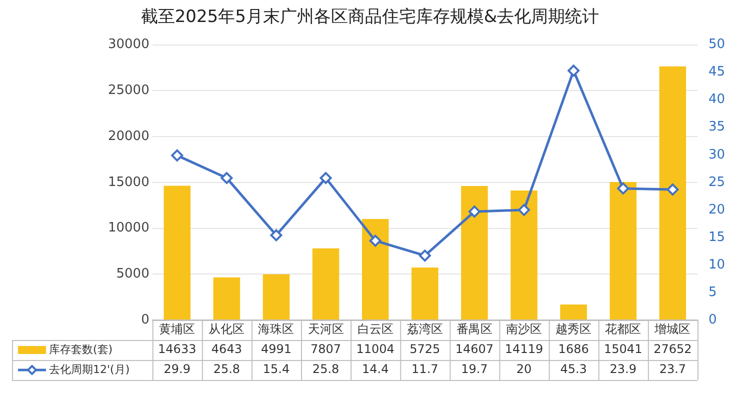 This screenshot has width=740, height=398. What do you see at coordinates (326, 329) in the screenshot?
I see `x-tick-label: 天河区` at bounding box center [326, 329].